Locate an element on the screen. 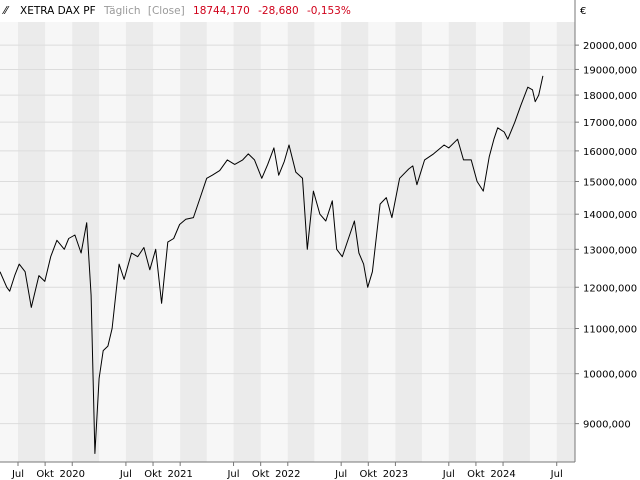 The width and height of the screenshot is (640, 480). period-label: Täglich is located at coordinates (122, 11).